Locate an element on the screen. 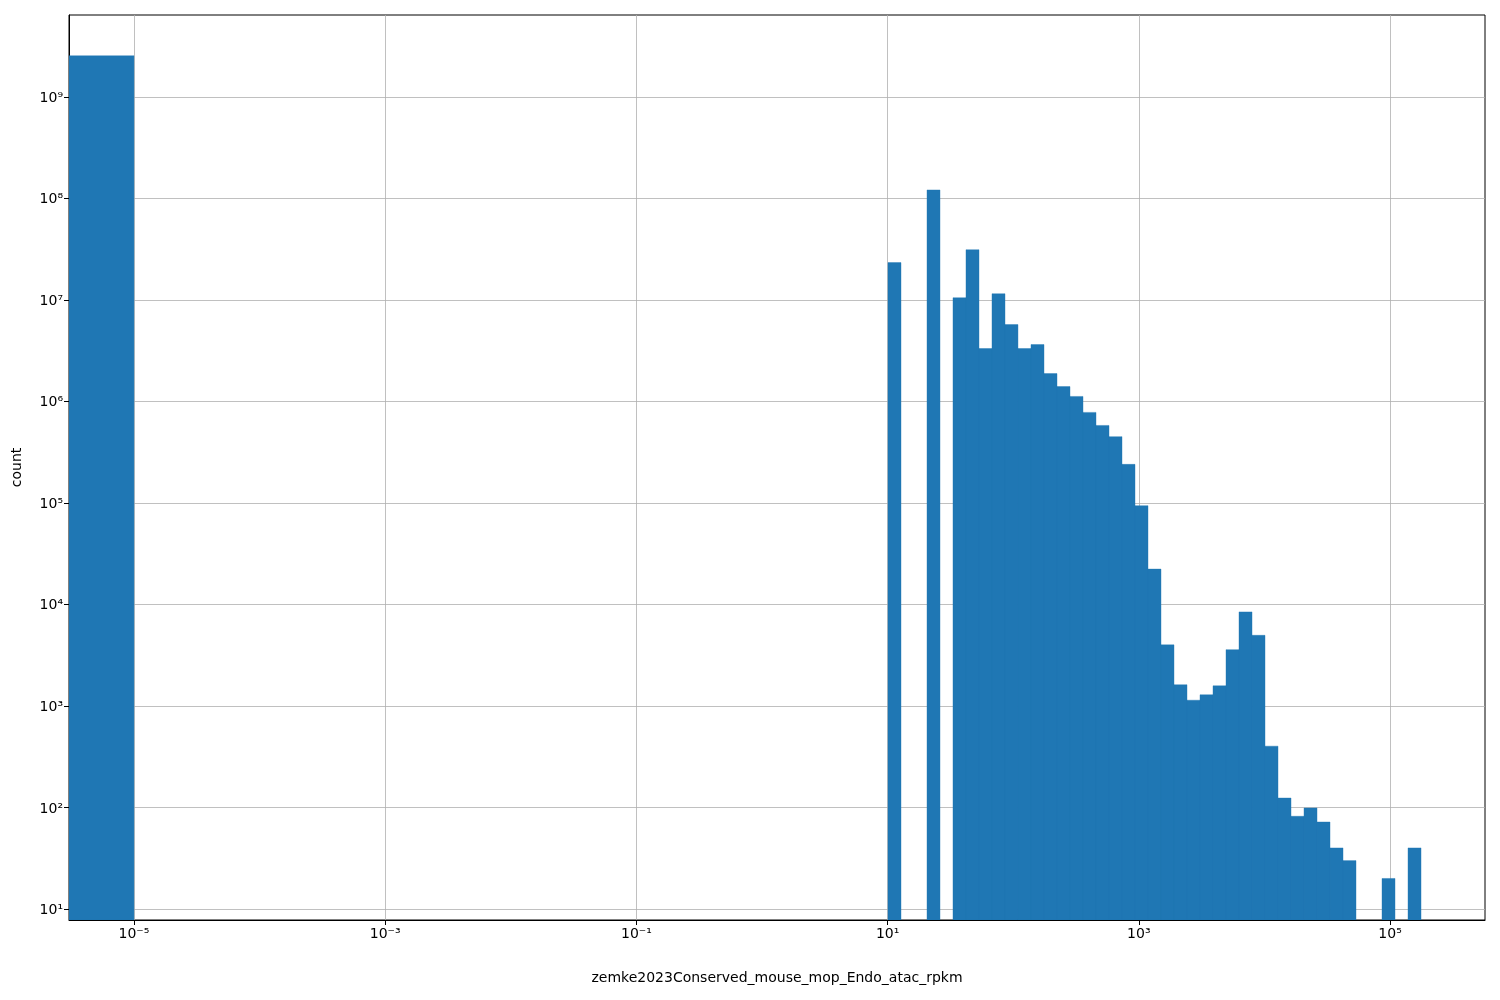  x-tick-label: 10¹ is located at coordinates (887, 933).